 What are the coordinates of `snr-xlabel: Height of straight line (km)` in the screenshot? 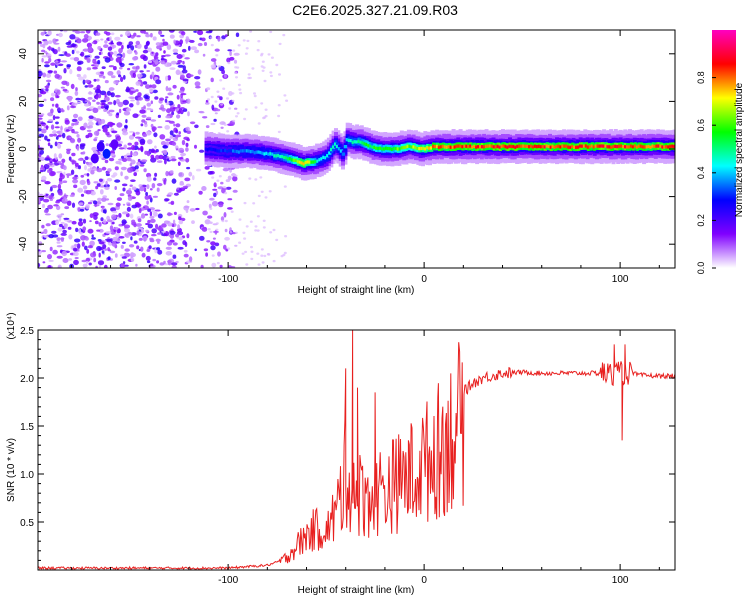 It's located at (356, 590).